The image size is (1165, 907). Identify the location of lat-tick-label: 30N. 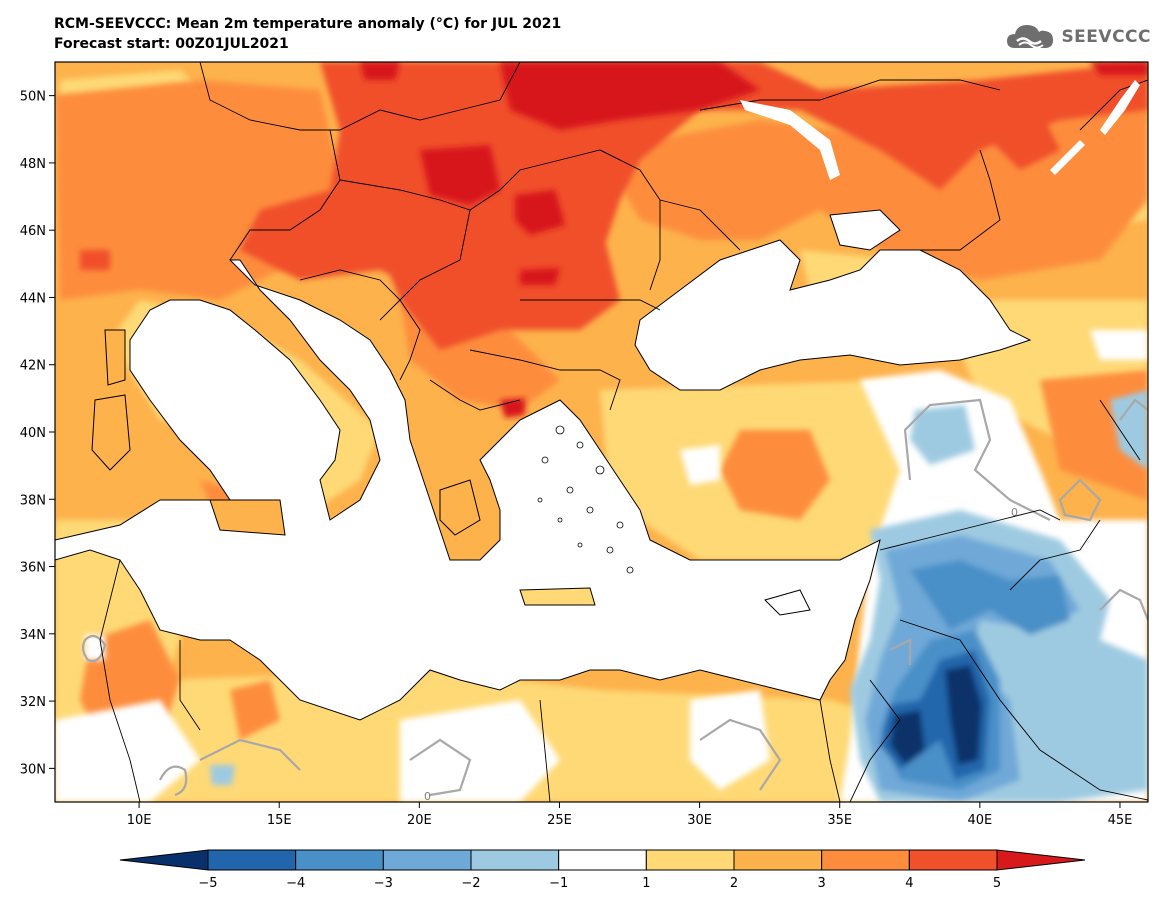
(33, 769).